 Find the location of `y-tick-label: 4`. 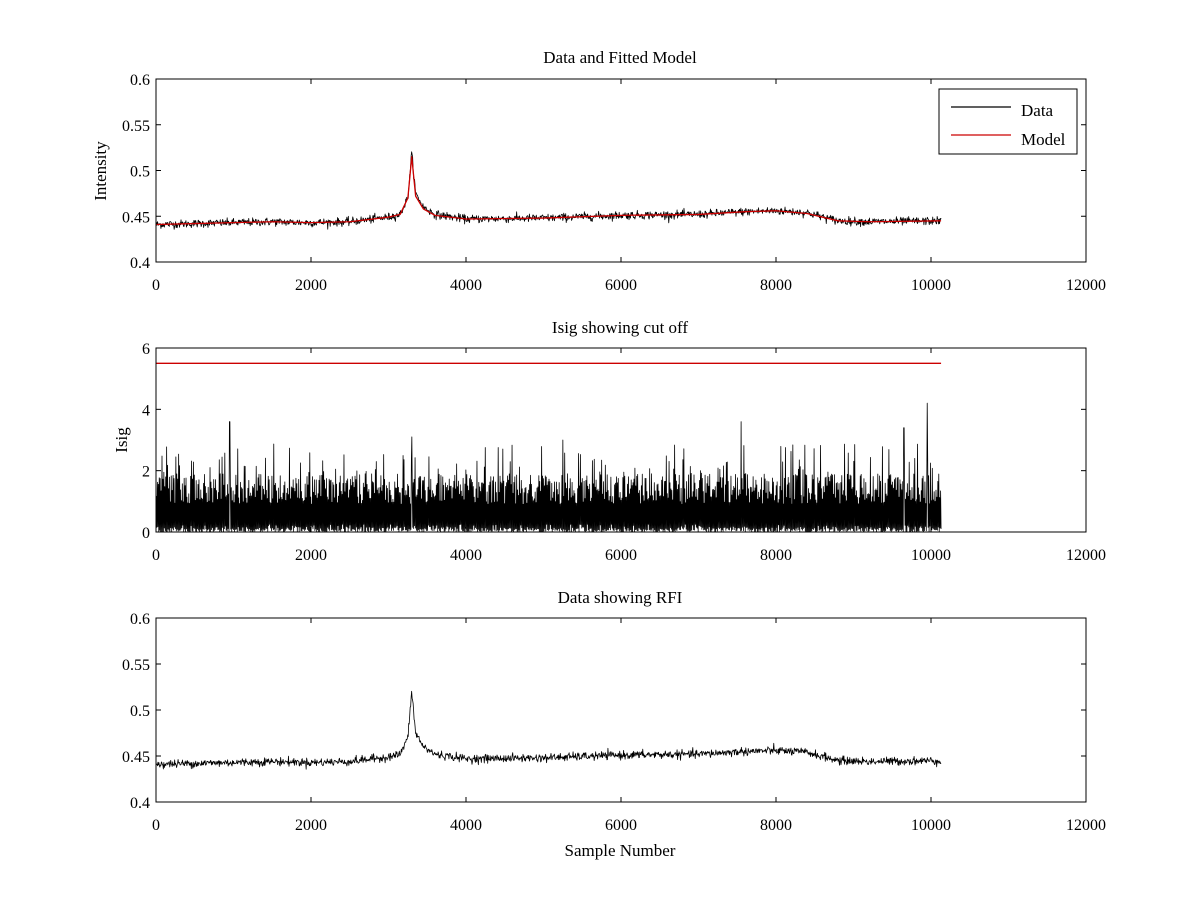

y-tick-label: 4 is located at coordinates (146, 410).